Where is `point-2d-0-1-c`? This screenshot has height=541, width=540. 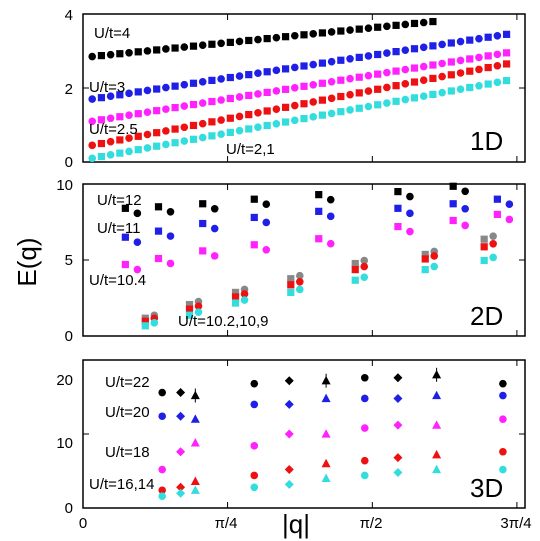 point-2d-0-1-c is located at coordinates (170, 212).